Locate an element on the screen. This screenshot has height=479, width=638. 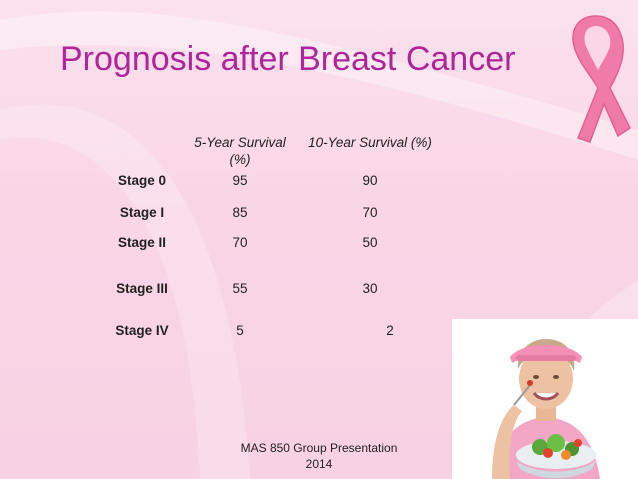
woman-eating-salad-photo is located at coordinates (545, 399).